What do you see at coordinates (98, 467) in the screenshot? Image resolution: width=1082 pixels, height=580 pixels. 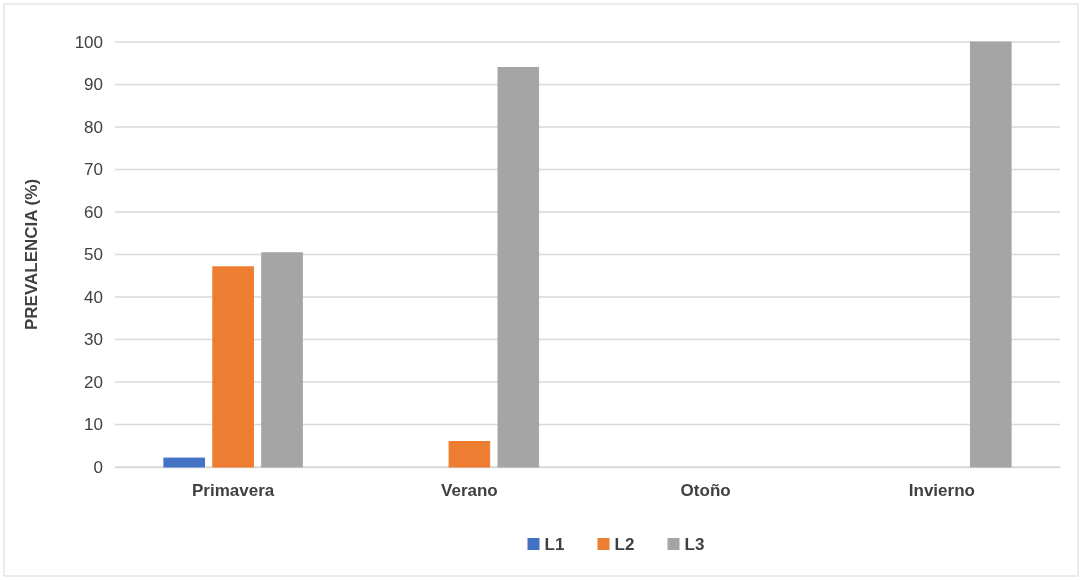 I see `y-tick-label: 0` at bounding box center [98, 467].